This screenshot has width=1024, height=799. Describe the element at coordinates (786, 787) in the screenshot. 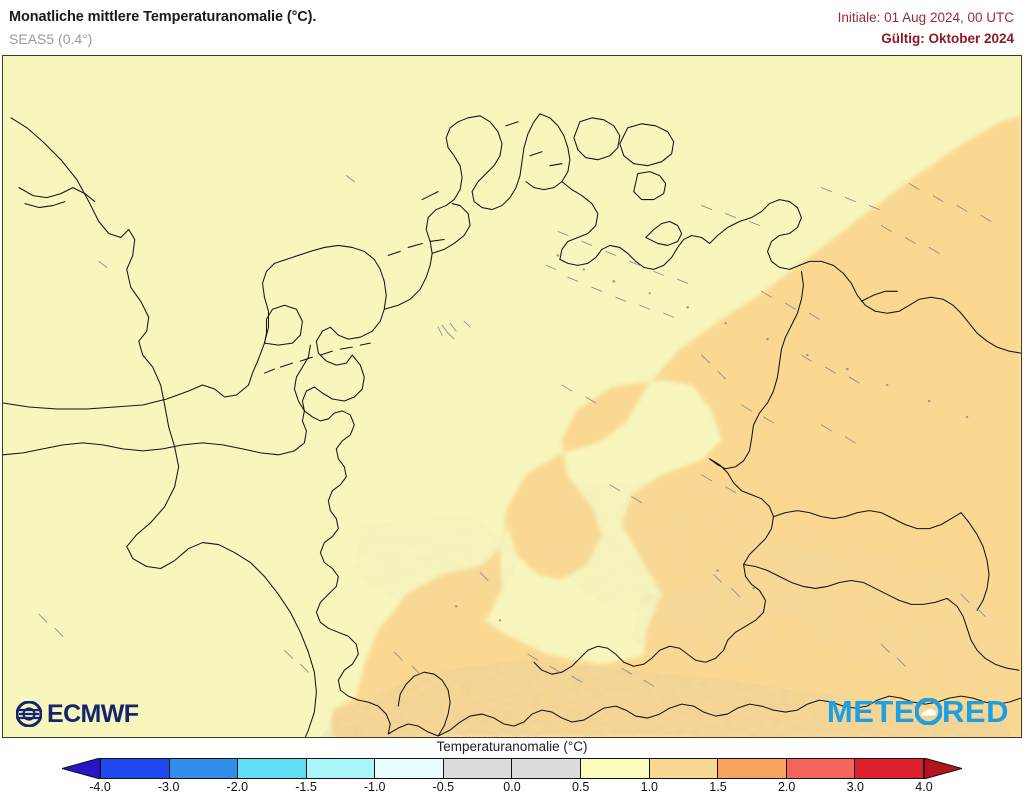

I see `colorbar-tick-2.0: 2.0` at that location.